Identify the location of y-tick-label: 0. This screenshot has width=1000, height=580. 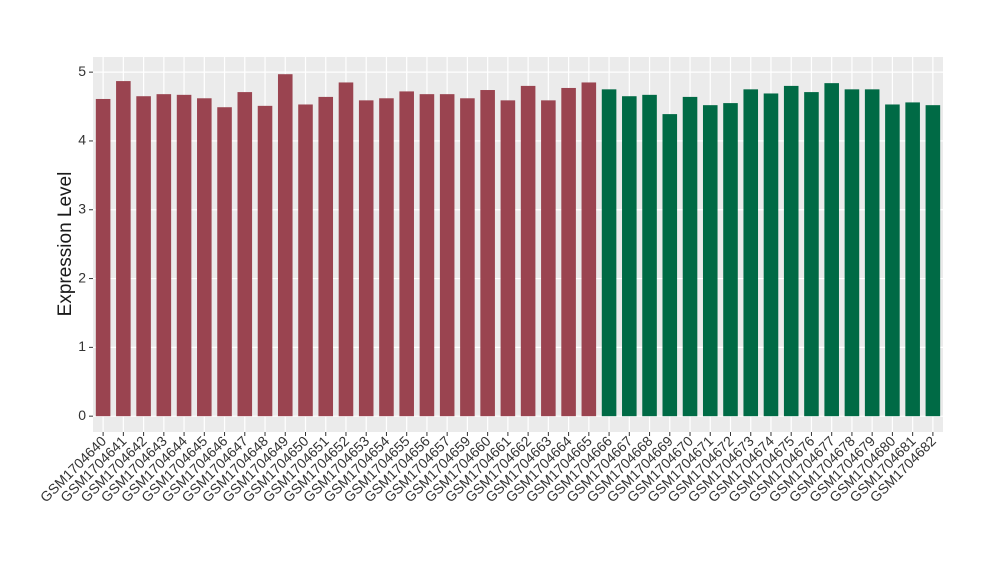
(82, 415).